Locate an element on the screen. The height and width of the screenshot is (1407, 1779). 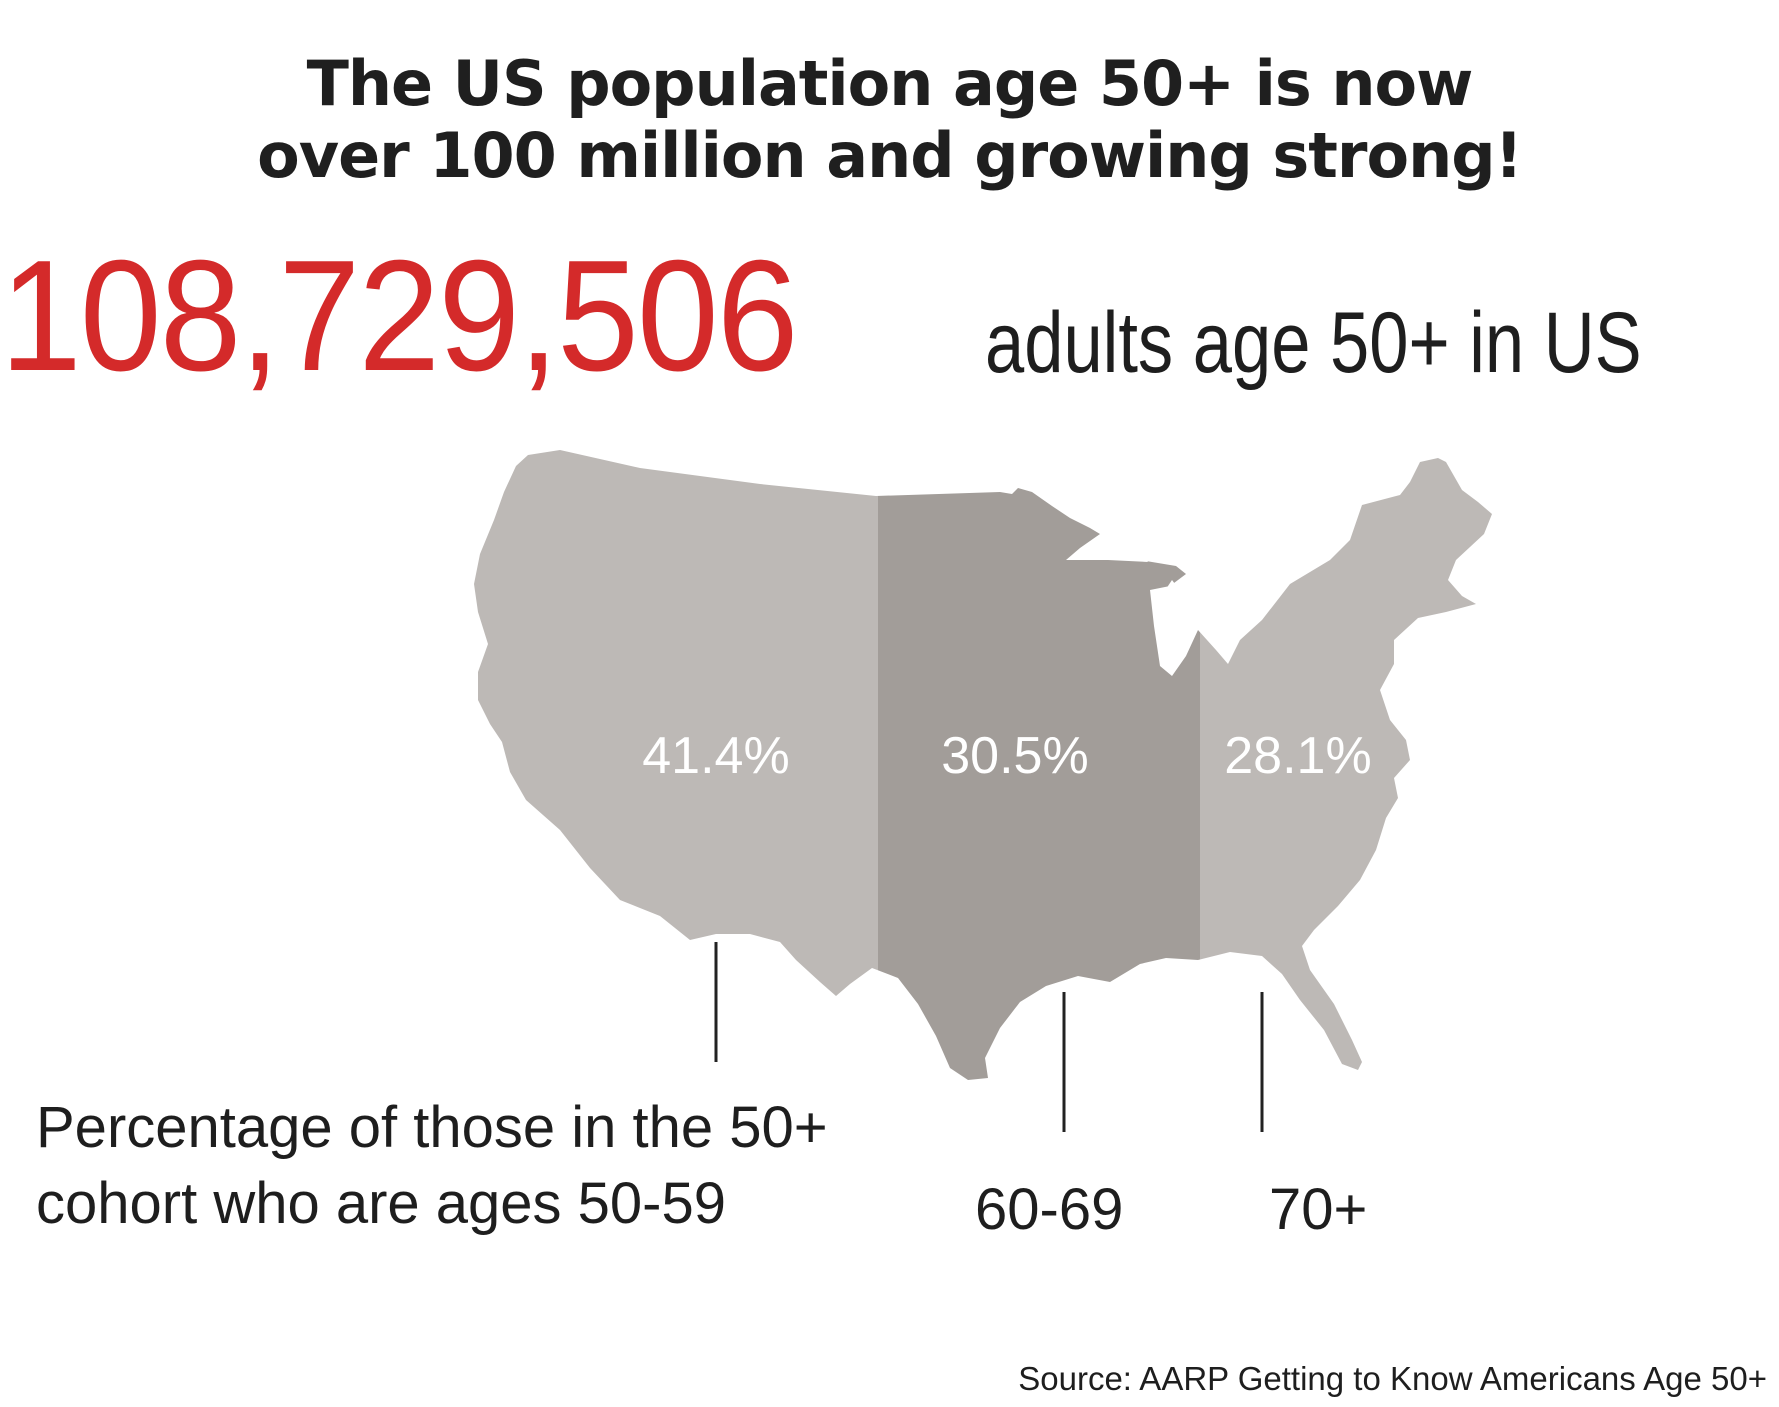
region-central-percent: 30.5% is located at coordinates (1014, 756).